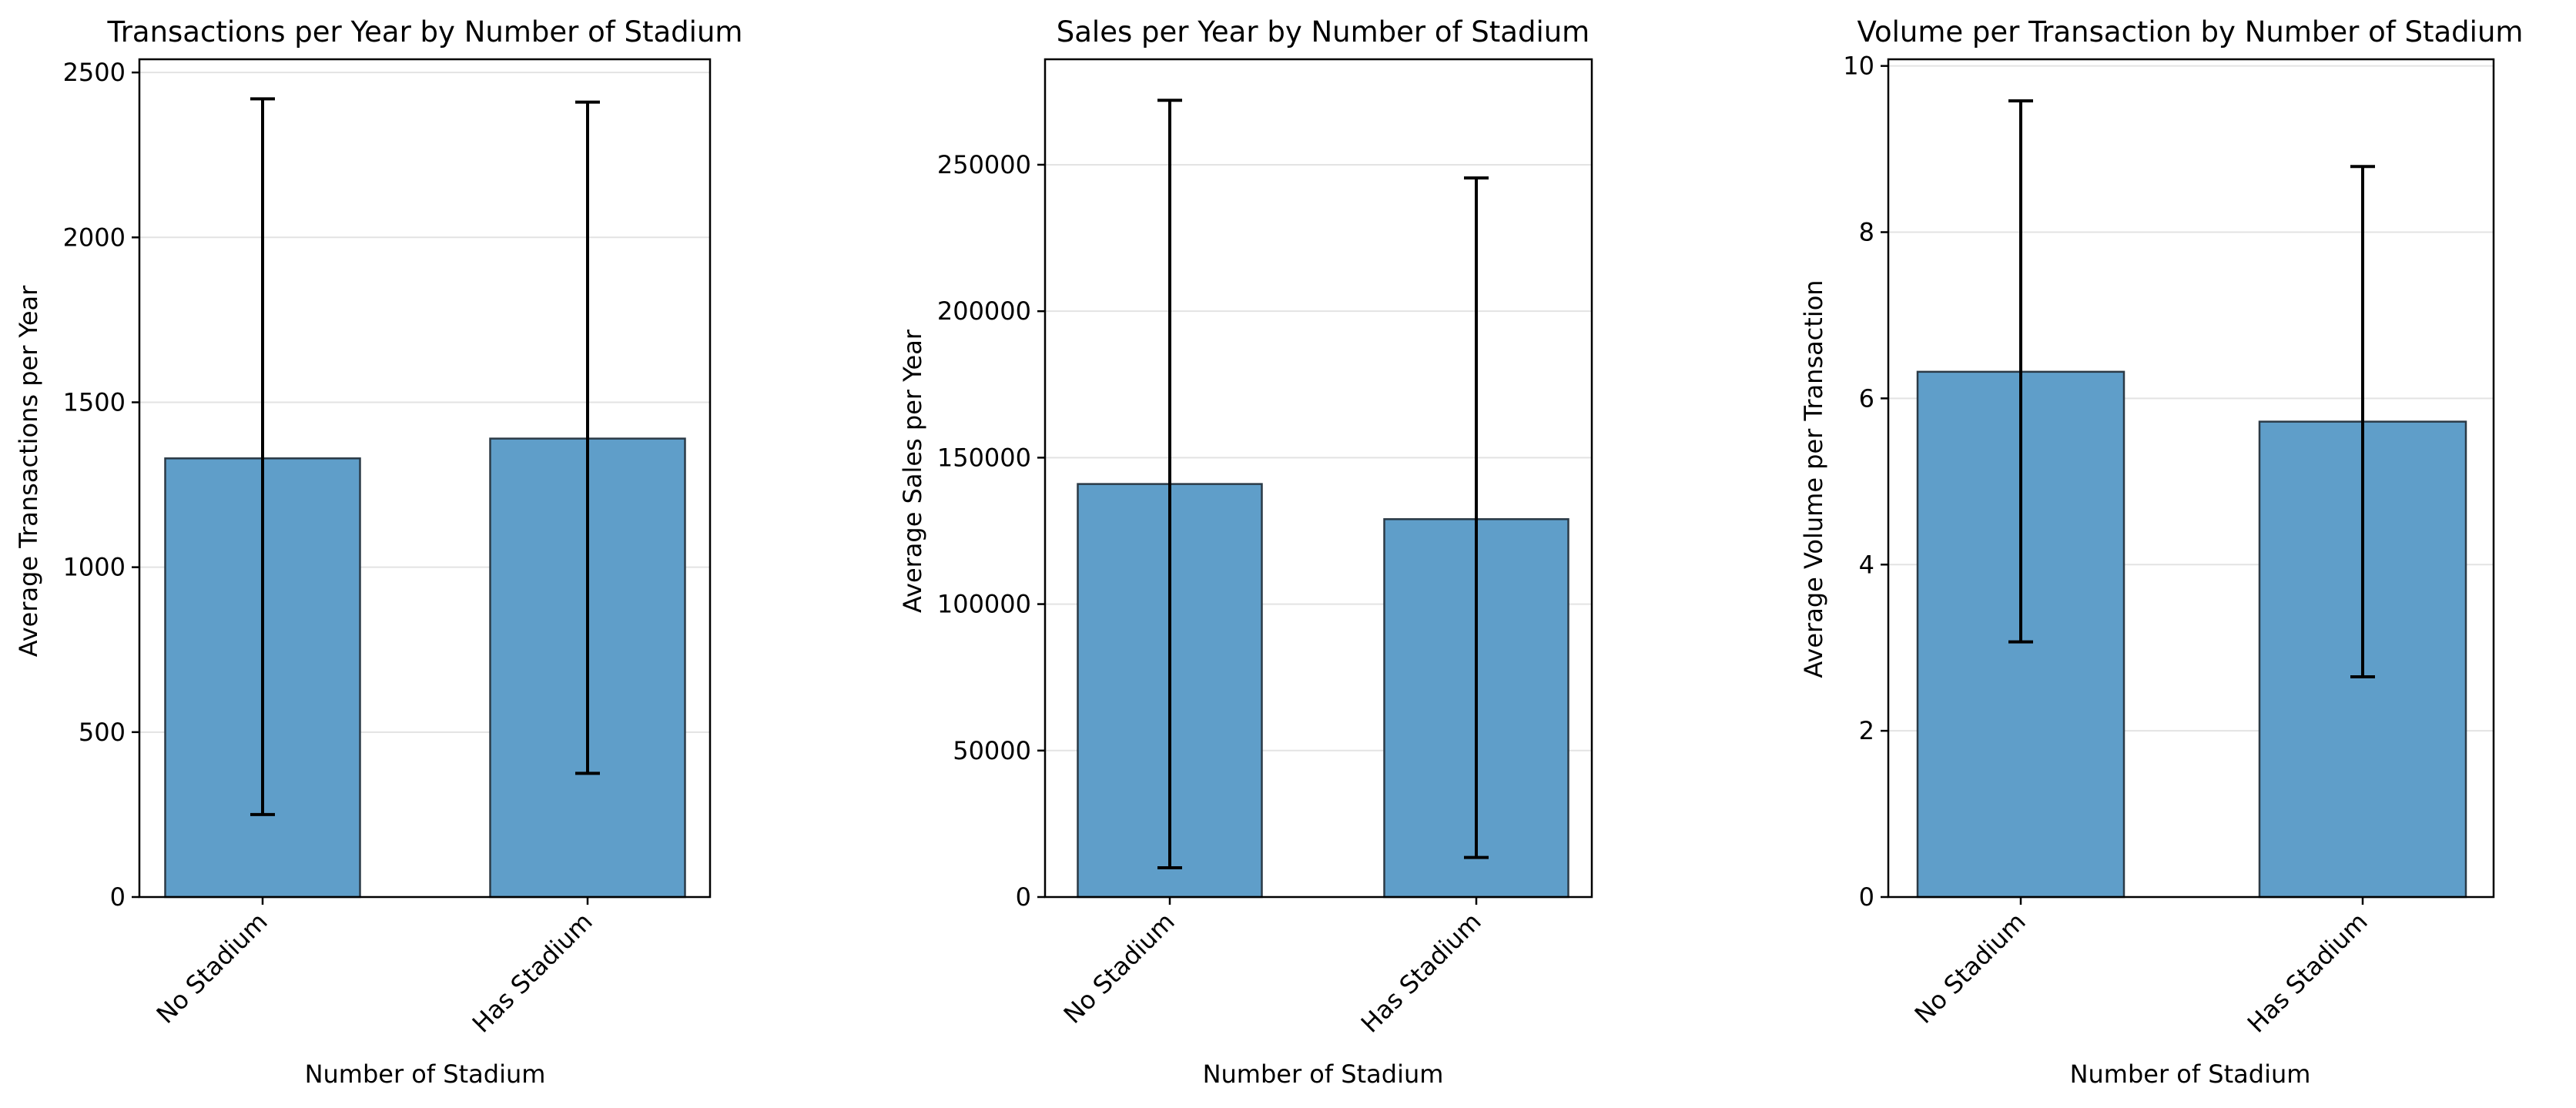 The height and width of the screenshot is (1108, 2576). Describe the element at coordinates (103, 732) in the screenshot. I see `y-tick-label: 500` at that location.